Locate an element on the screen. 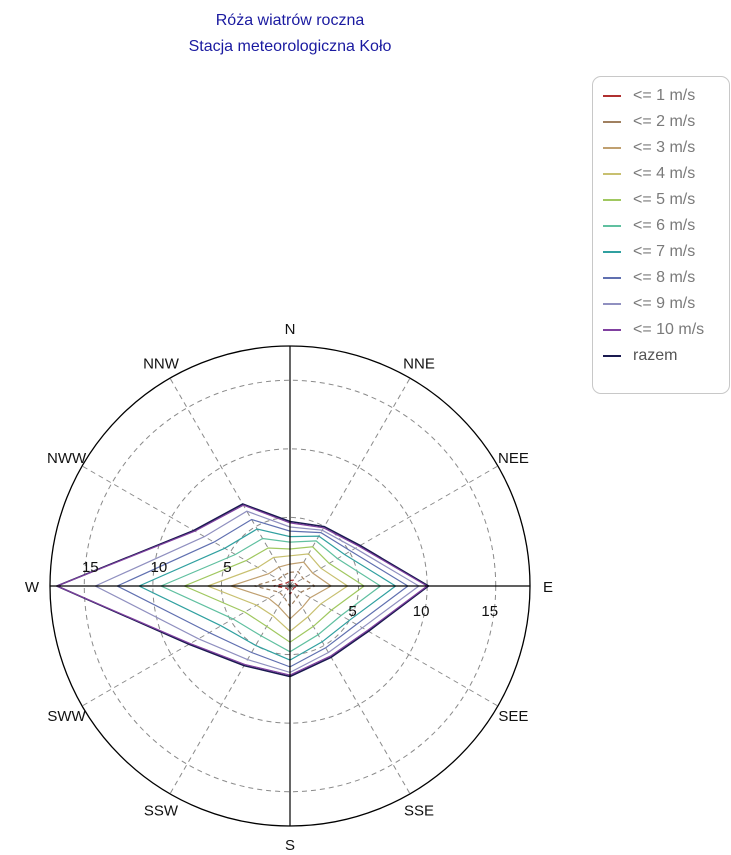  radial-tick-right-15: 15 is located at coordinates (489, 611).